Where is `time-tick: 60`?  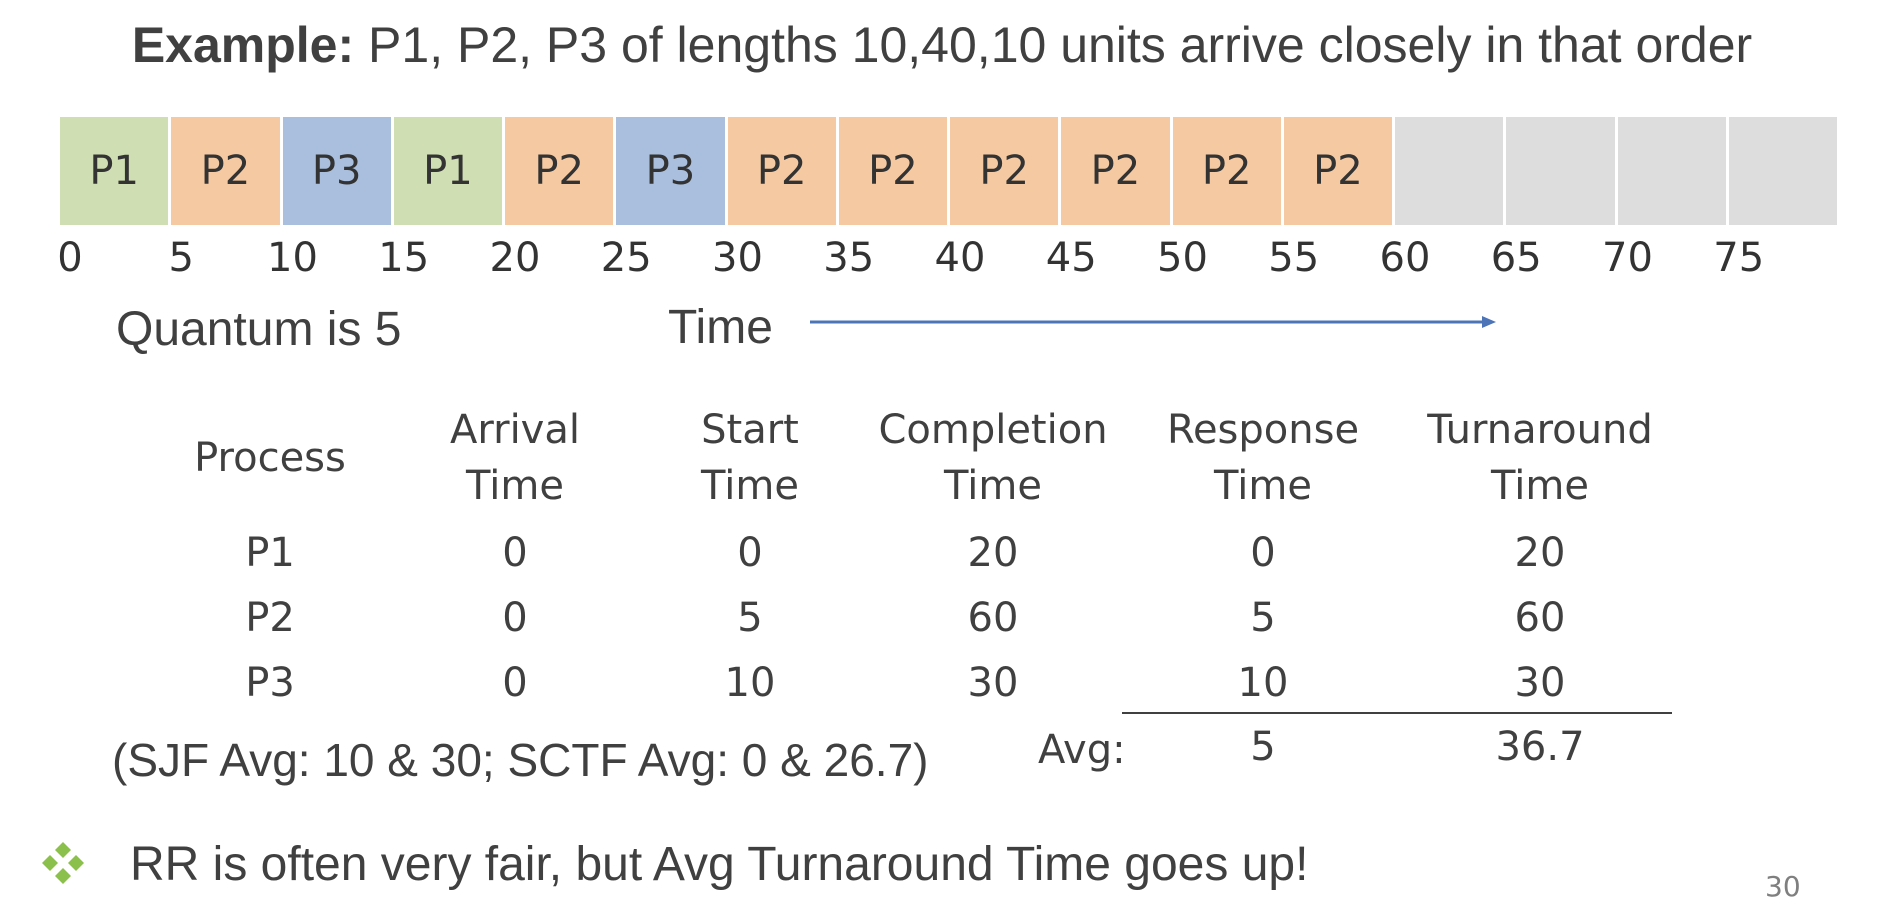
time-tick: 60 is located at coordinates (1405, 258).